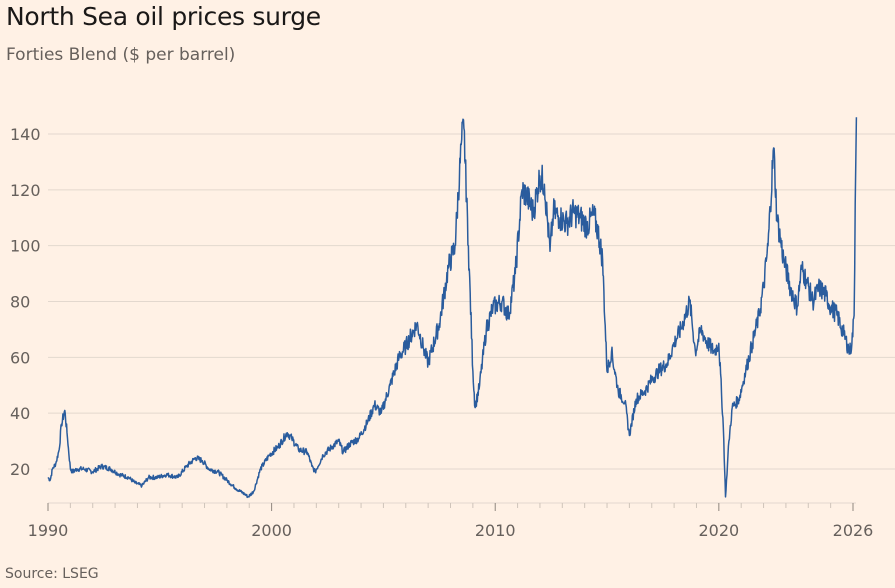 Image resolution: width=895 pixels, height=588 pixels. What do you see at coordinates (163, 16) in the screenshot?
I see `chart-title: North Sea oil prices surge` at bounding box center [163, 16].